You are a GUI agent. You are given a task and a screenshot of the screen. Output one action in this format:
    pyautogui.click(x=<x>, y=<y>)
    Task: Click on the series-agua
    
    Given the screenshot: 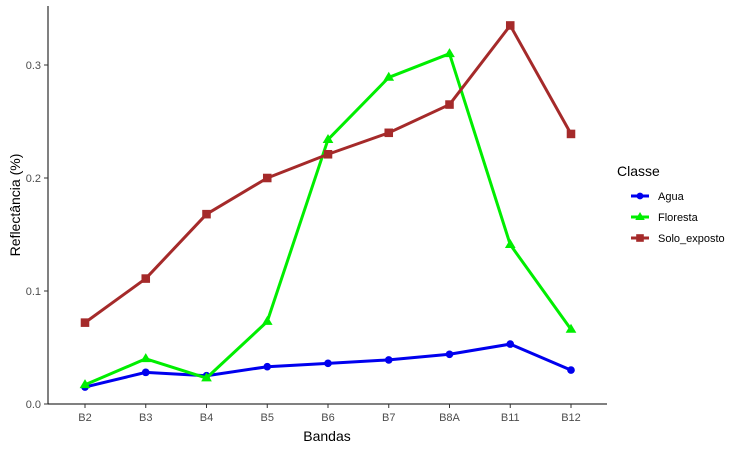 What is the action you would take?
    pyautogui.click(x=328, y=365)
    